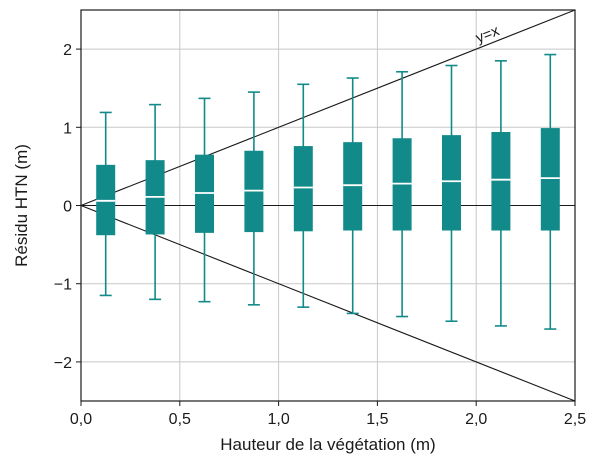 The image size is (592, 464). What do you see at coordinates (377, 419) in the screenshot?
I see `x-tick-label: 1,5` at bounding box center [377, 419].